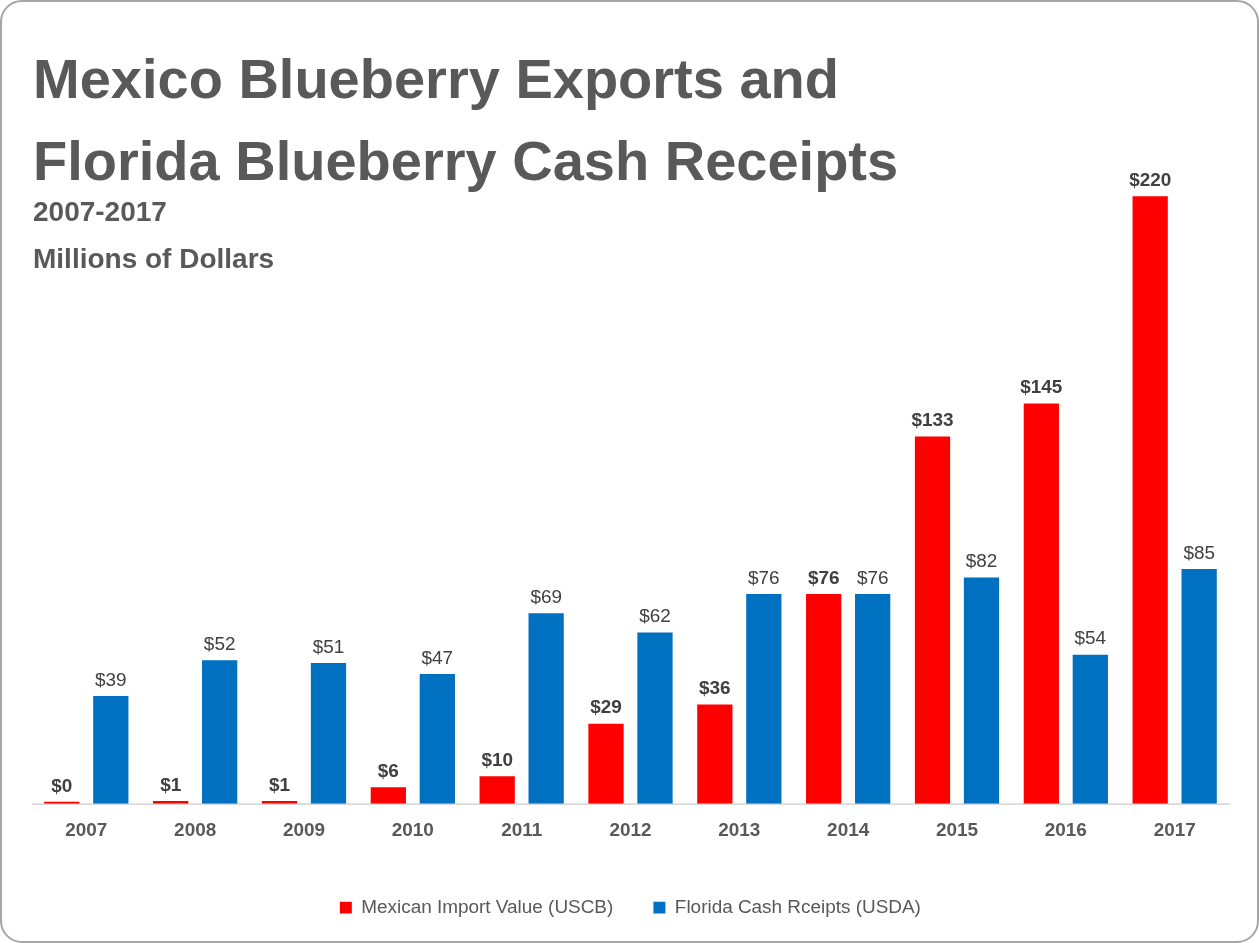 This screenshot has width=1259, height=943. Describe the element at coordinates (497, 759) in the screenshot. I see `data-label: $10` at that location.